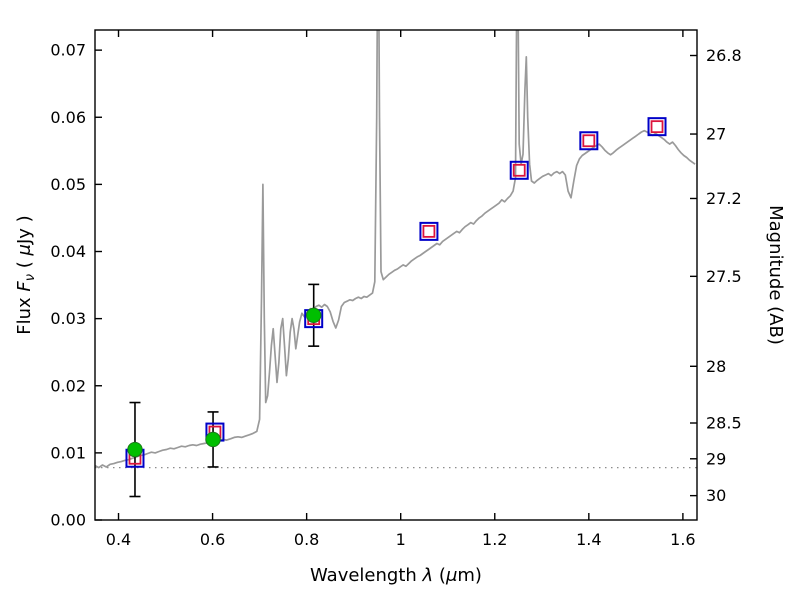 The height and width of the screenshot is (600, 800). Describe the element at coordinates (68, 452) in the screenshot. I see `y-tick-label: 0.01` at that location.